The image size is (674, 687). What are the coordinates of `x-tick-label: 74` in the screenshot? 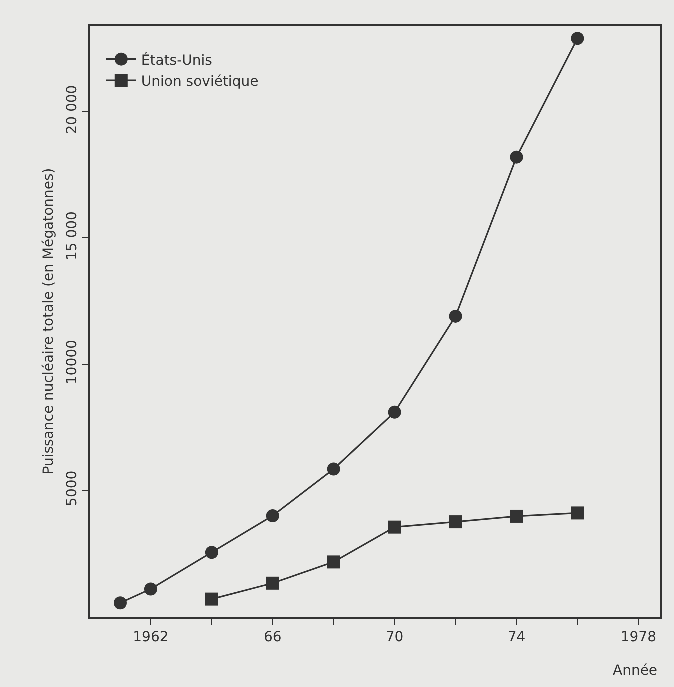 It's located at (517, 638).